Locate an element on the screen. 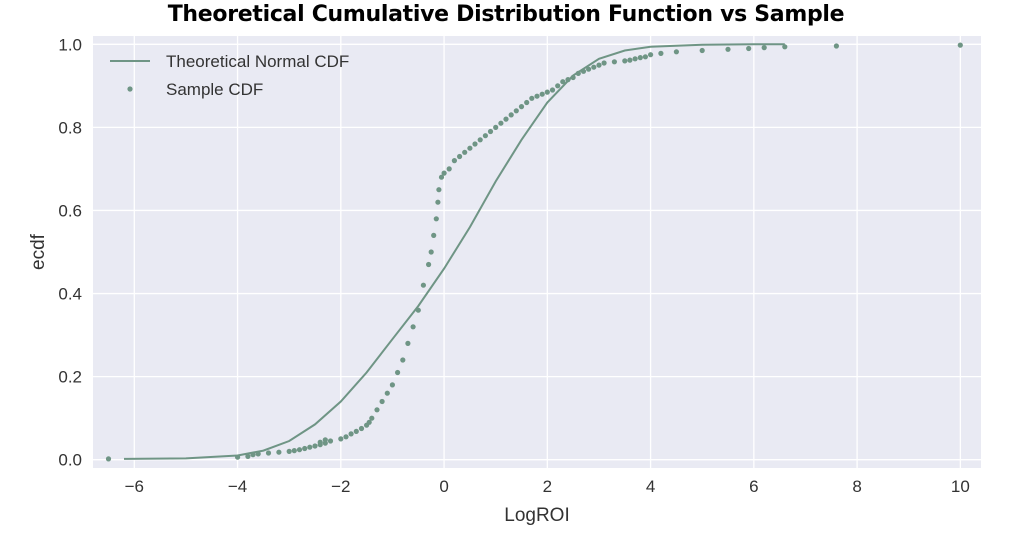 The image size is (1012, 533). x-tick-labels: −6 −4 −2 0 2 4 6 8 10 is located at coordinates (547, 486).